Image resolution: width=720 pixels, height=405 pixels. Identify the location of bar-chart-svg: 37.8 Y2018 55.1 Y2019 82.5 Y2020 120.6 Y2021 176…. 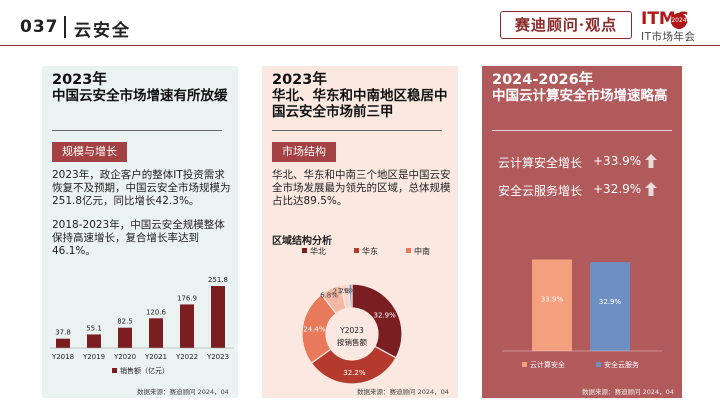
(142, 325).